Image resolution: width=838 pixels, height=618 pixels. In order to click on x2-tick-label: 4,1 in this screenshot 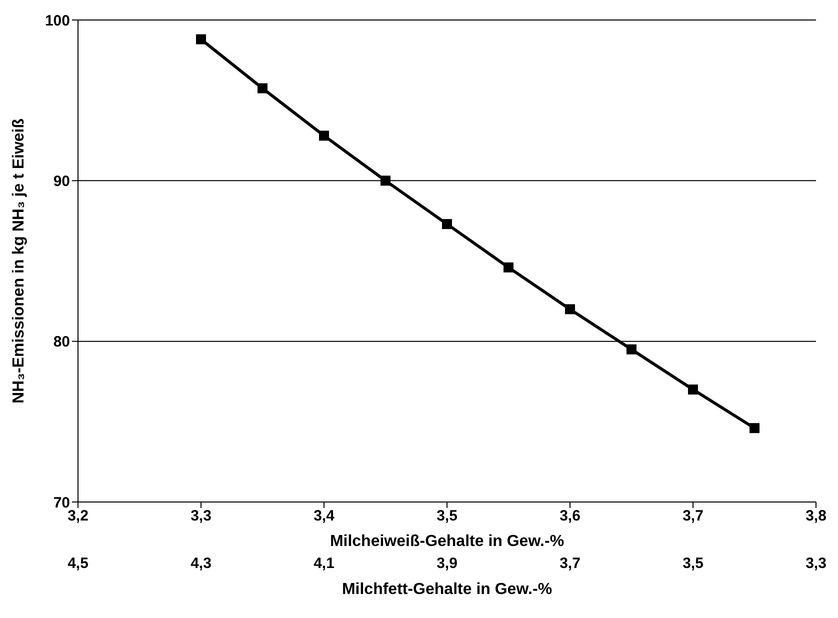, I will do `click(324, 563)`.